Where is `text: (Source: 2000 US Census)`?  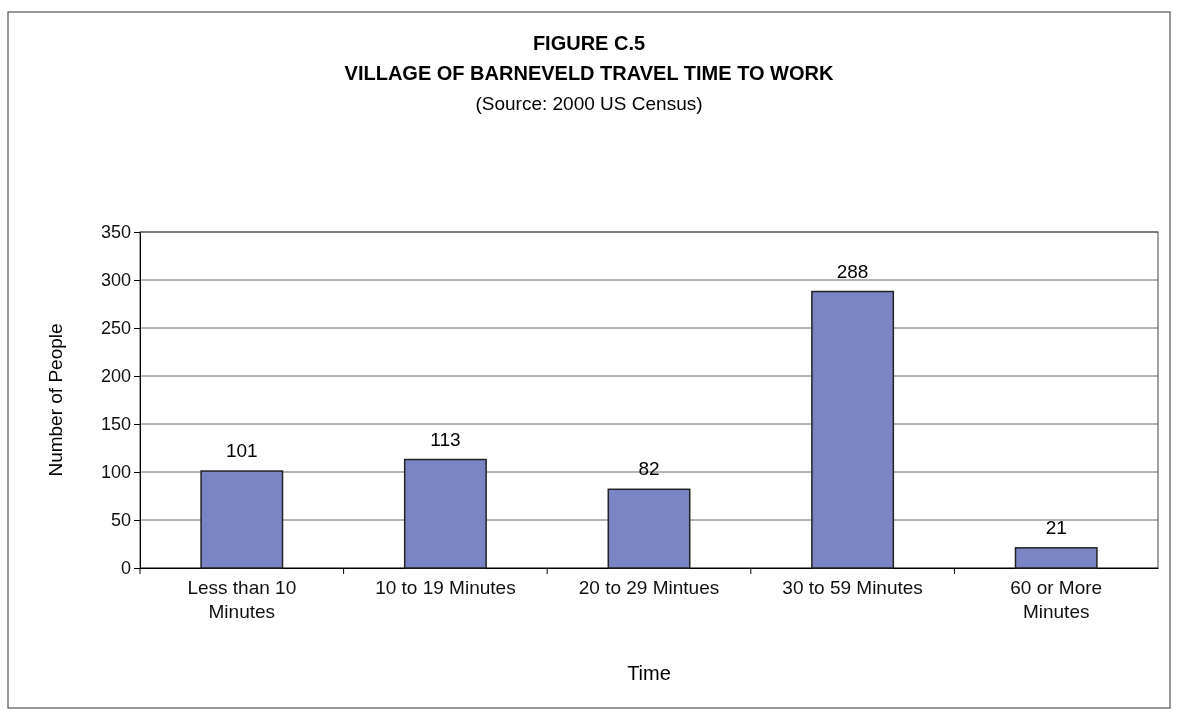 text: (Source: 2000 US Census) is located at coordinates (589, 103).